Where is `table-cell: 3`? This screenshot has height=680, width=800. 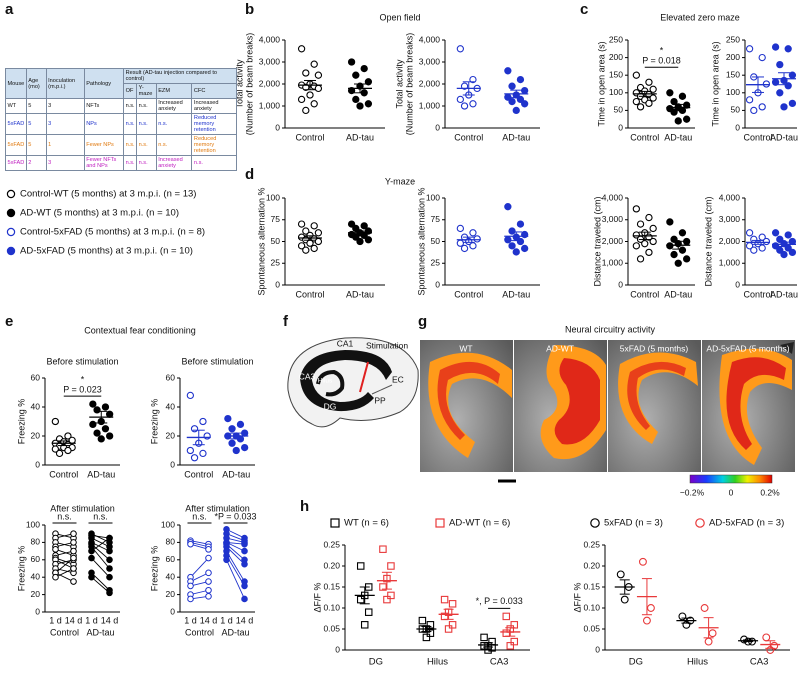 table-cell: 3 is located at coordinates (65, 124).